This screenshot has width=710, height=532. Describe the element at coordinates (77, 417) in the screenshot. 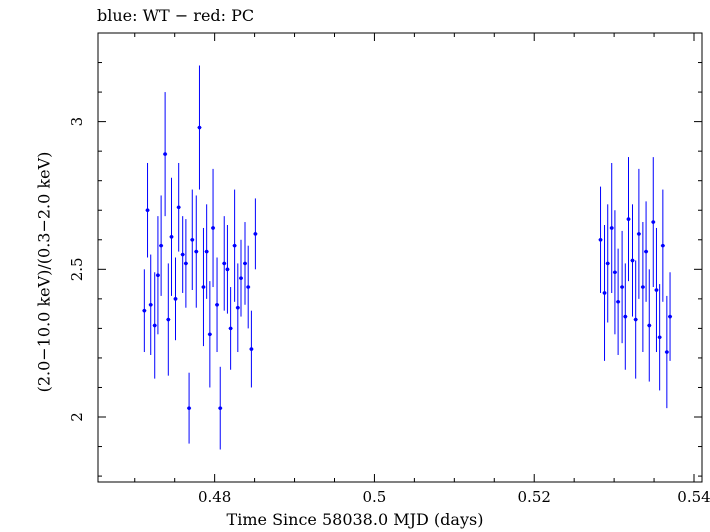

I see `y-tick-label: 2` at that location.